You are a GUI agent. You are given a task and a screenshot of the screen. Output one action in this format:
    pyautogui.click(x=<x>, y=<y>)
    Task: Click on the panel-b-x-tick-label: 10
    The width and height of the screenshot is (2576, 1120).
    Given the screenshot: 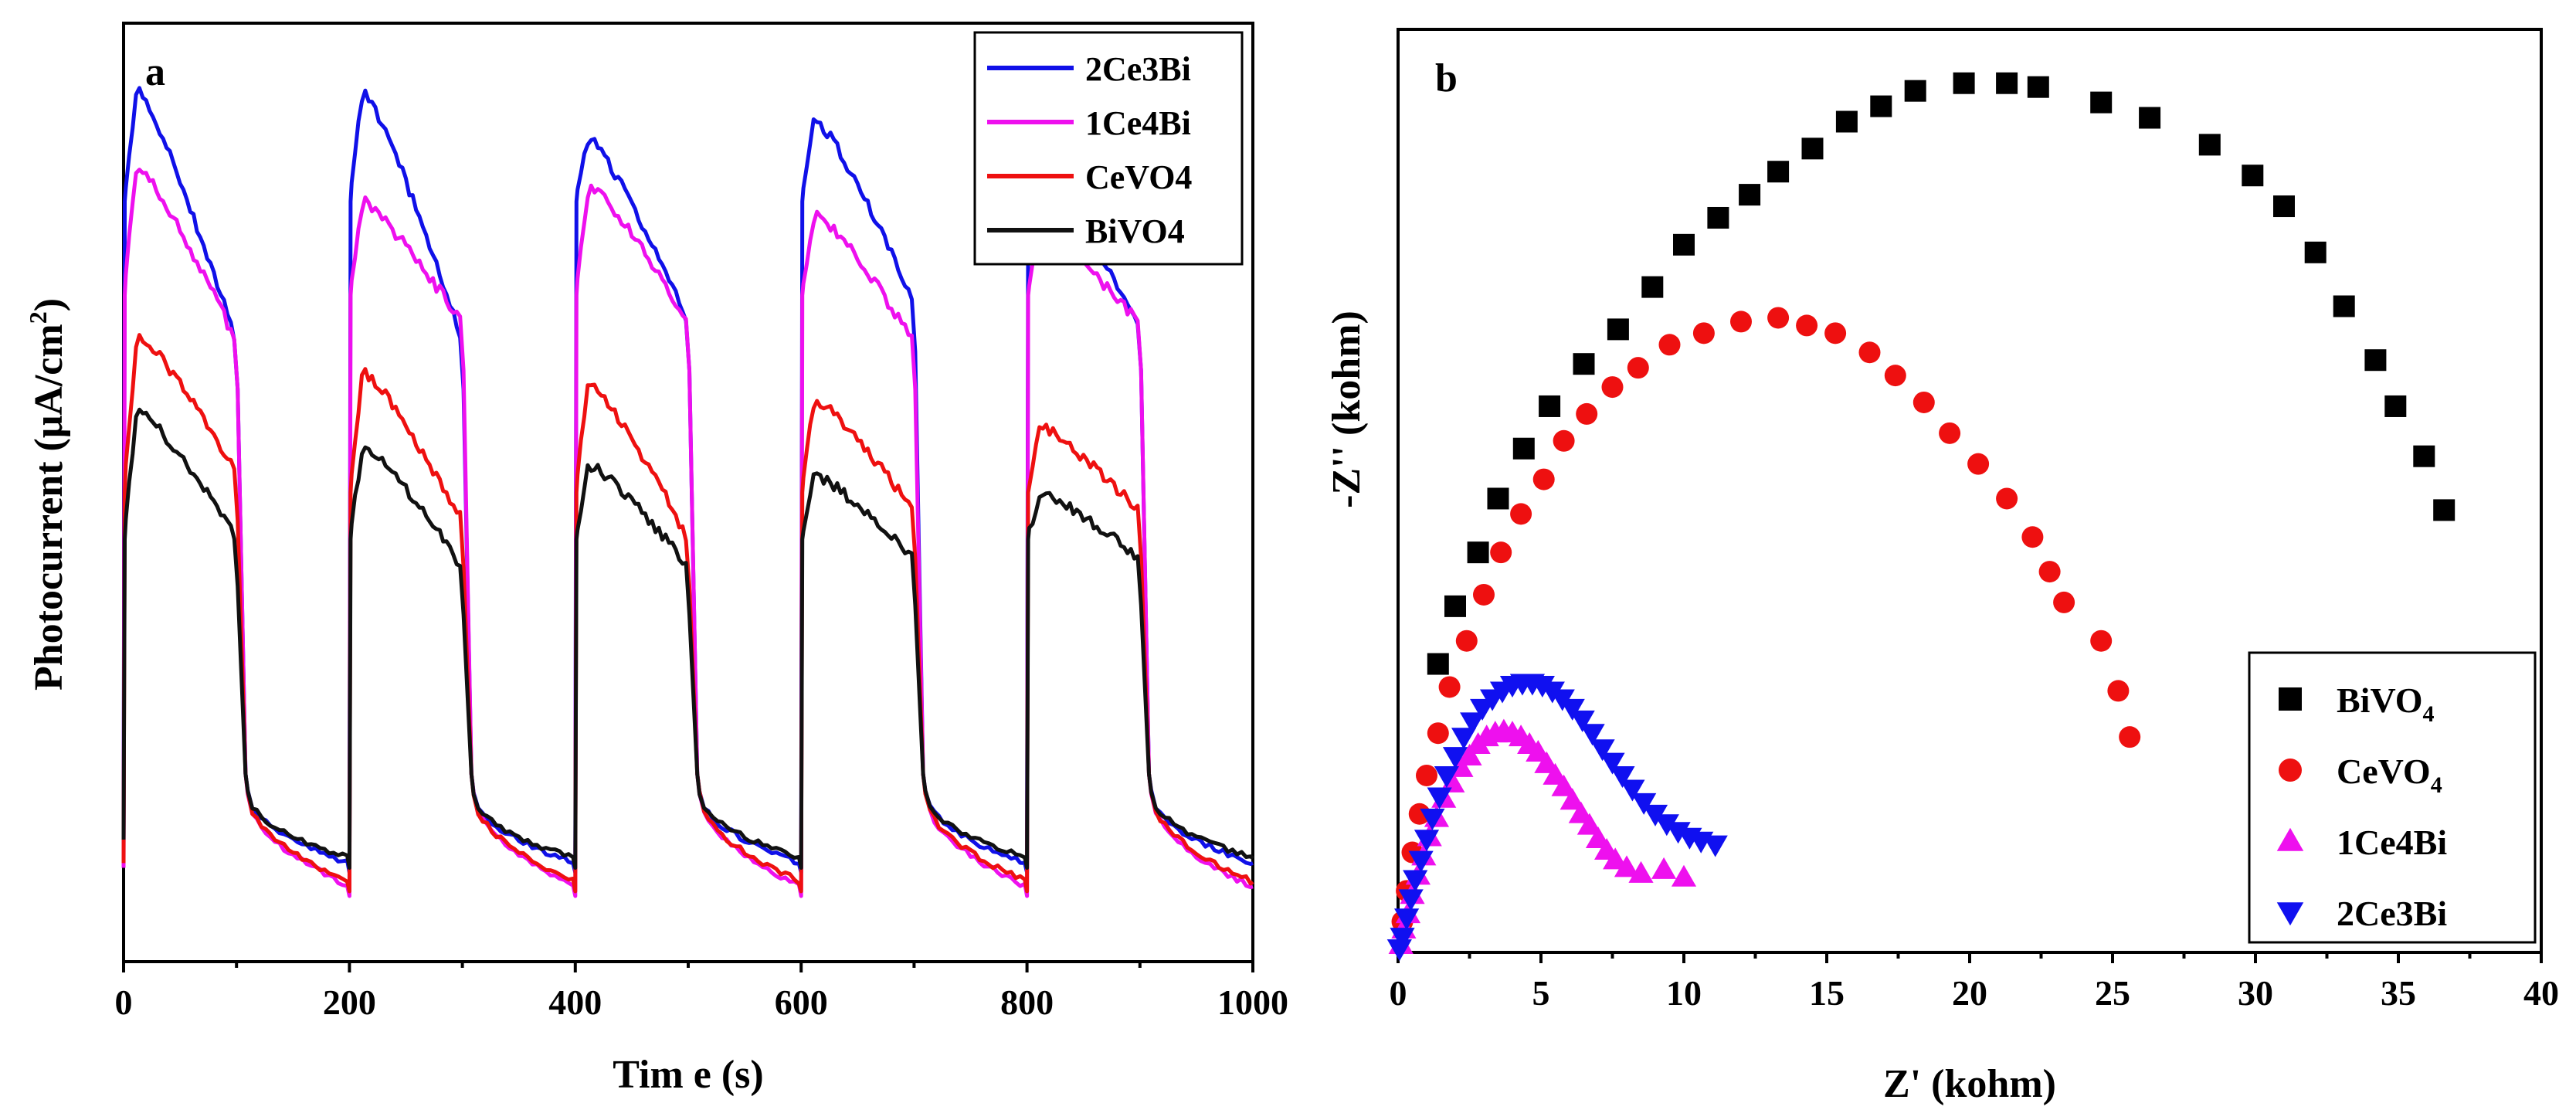 What is the action you would take?
    pyautogui.click(x=1684, y=993)
    